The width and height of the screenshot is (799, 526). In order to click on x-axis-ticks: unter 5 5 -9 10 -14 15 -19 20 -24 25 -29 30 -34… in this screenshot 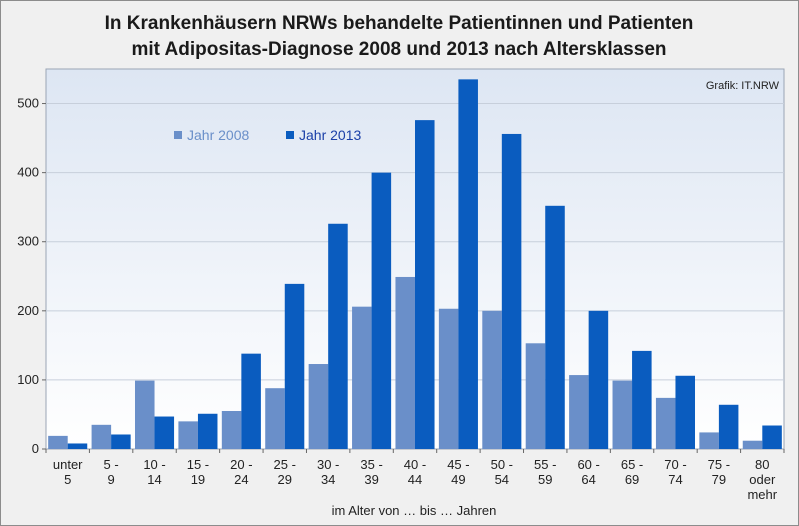, I will do `click(415, 475)`.